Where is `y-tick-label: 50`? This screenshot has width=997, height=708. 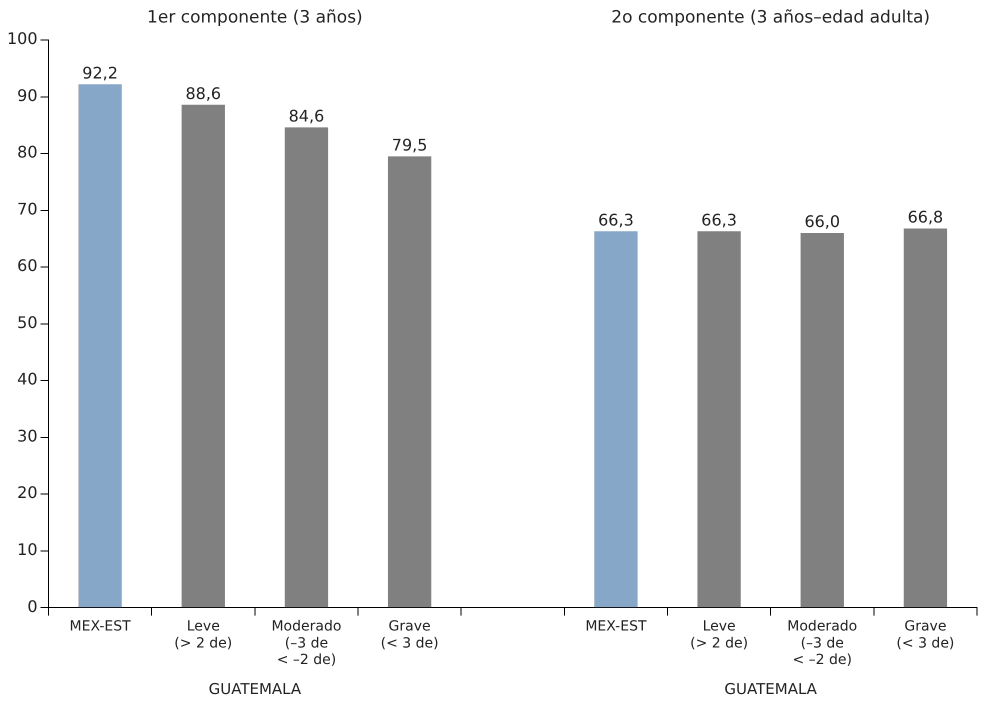 y-tick-label: 50 is located at coordinates (27, 322).